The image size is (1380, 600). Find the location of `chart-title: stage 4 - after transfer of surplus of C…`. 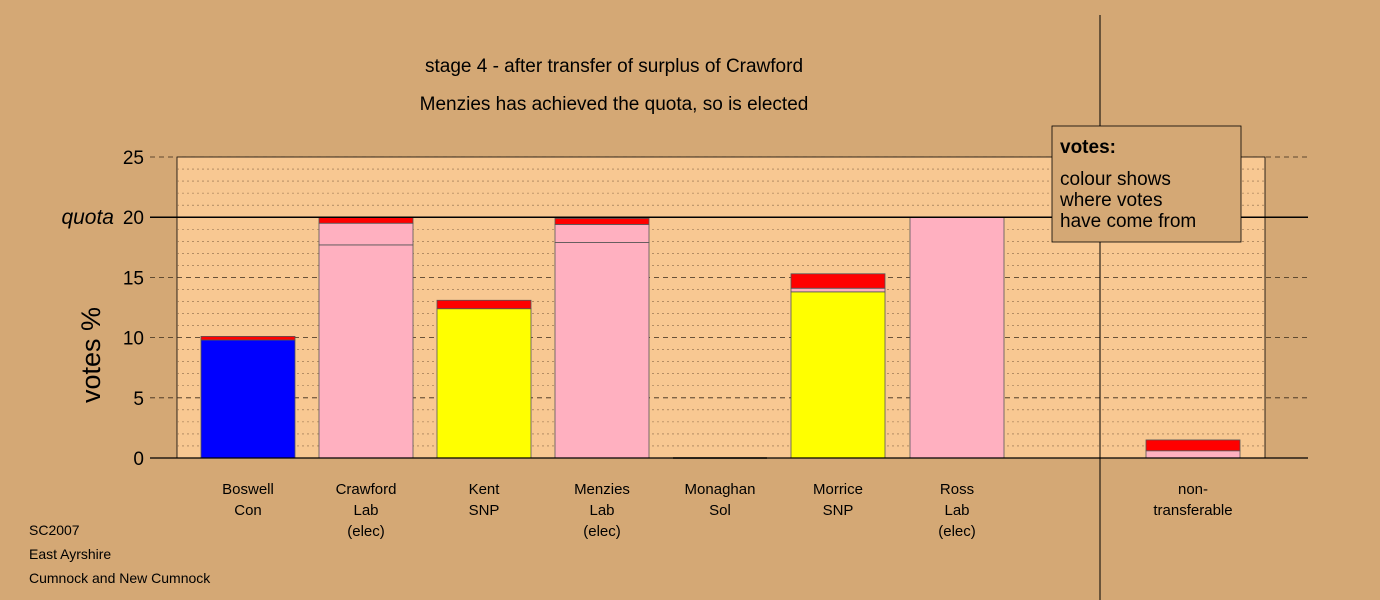

chart-title: stage 4 - after transfer of surplus of C… is located at coordinates (614, 66).